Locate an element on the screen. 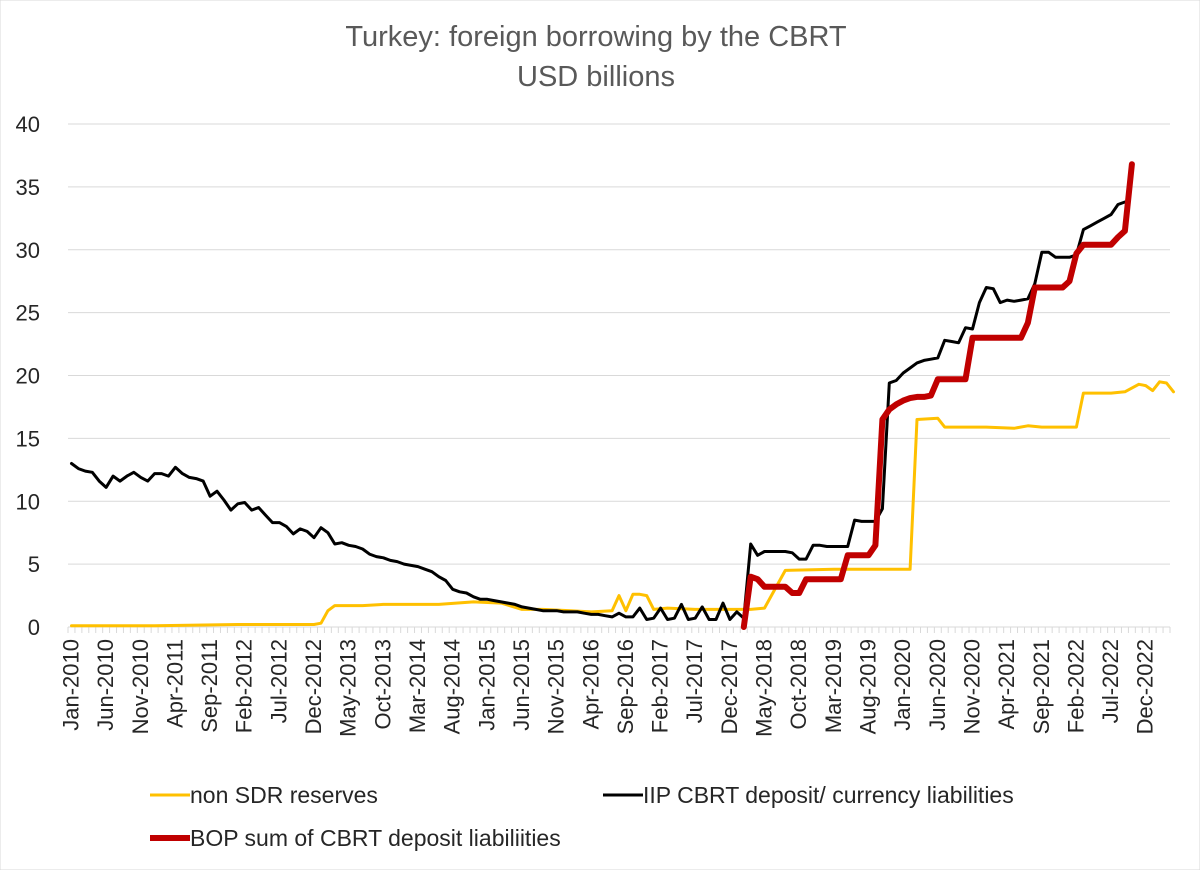  x-tick-label: Dec-2017 is located at coordinates (729, 686).